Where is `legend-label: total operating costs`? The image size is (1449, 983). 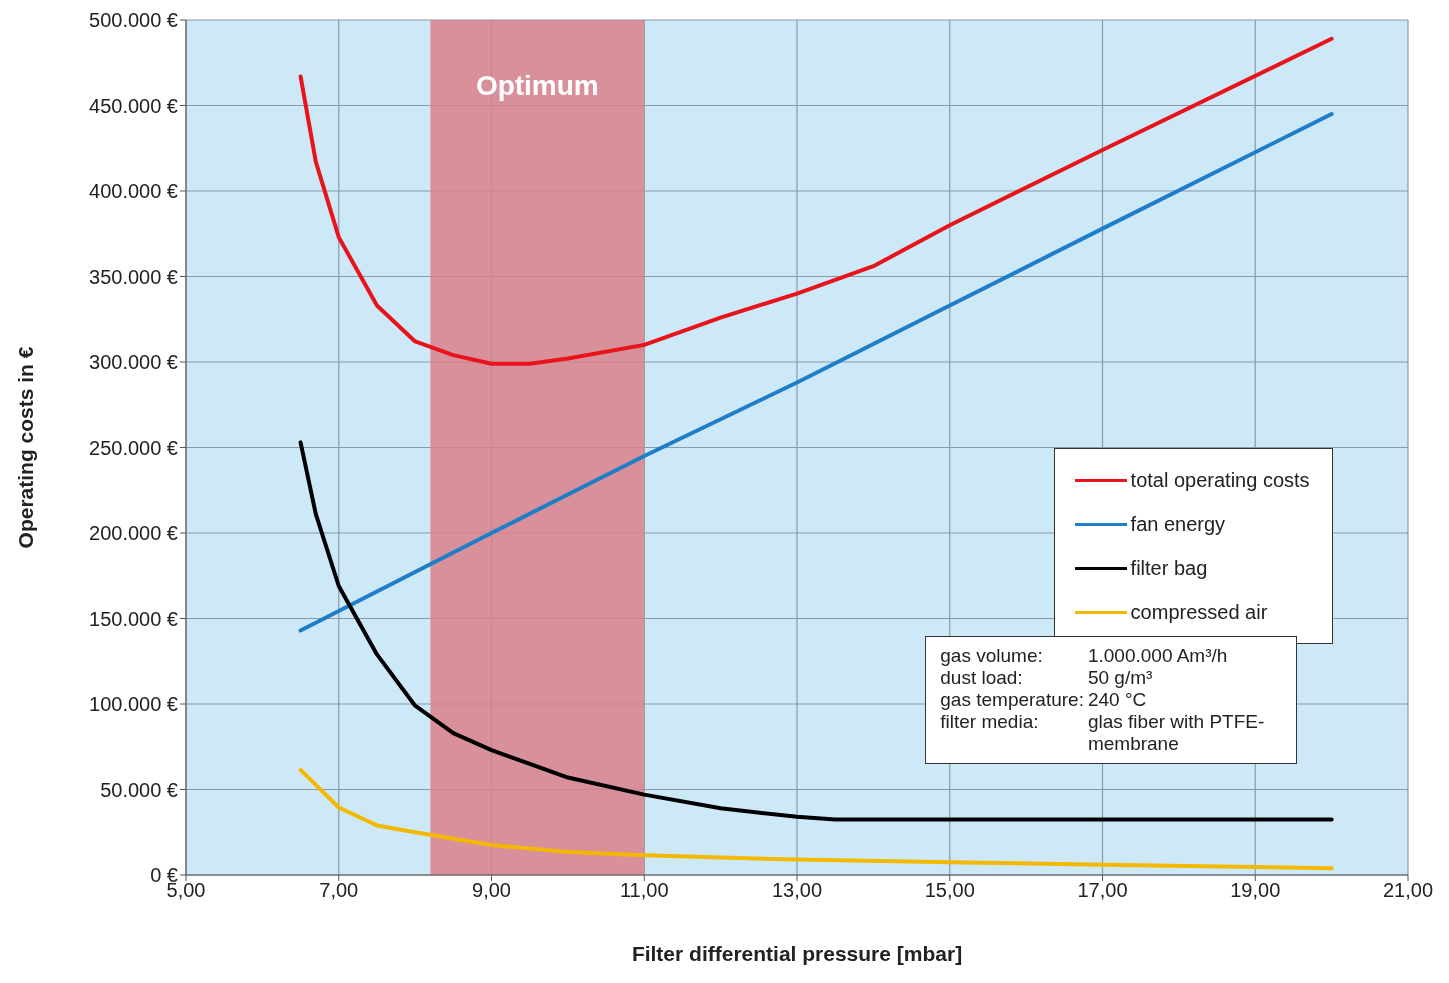
legend-label: total operating costs is located at coordinates (1220, 480).